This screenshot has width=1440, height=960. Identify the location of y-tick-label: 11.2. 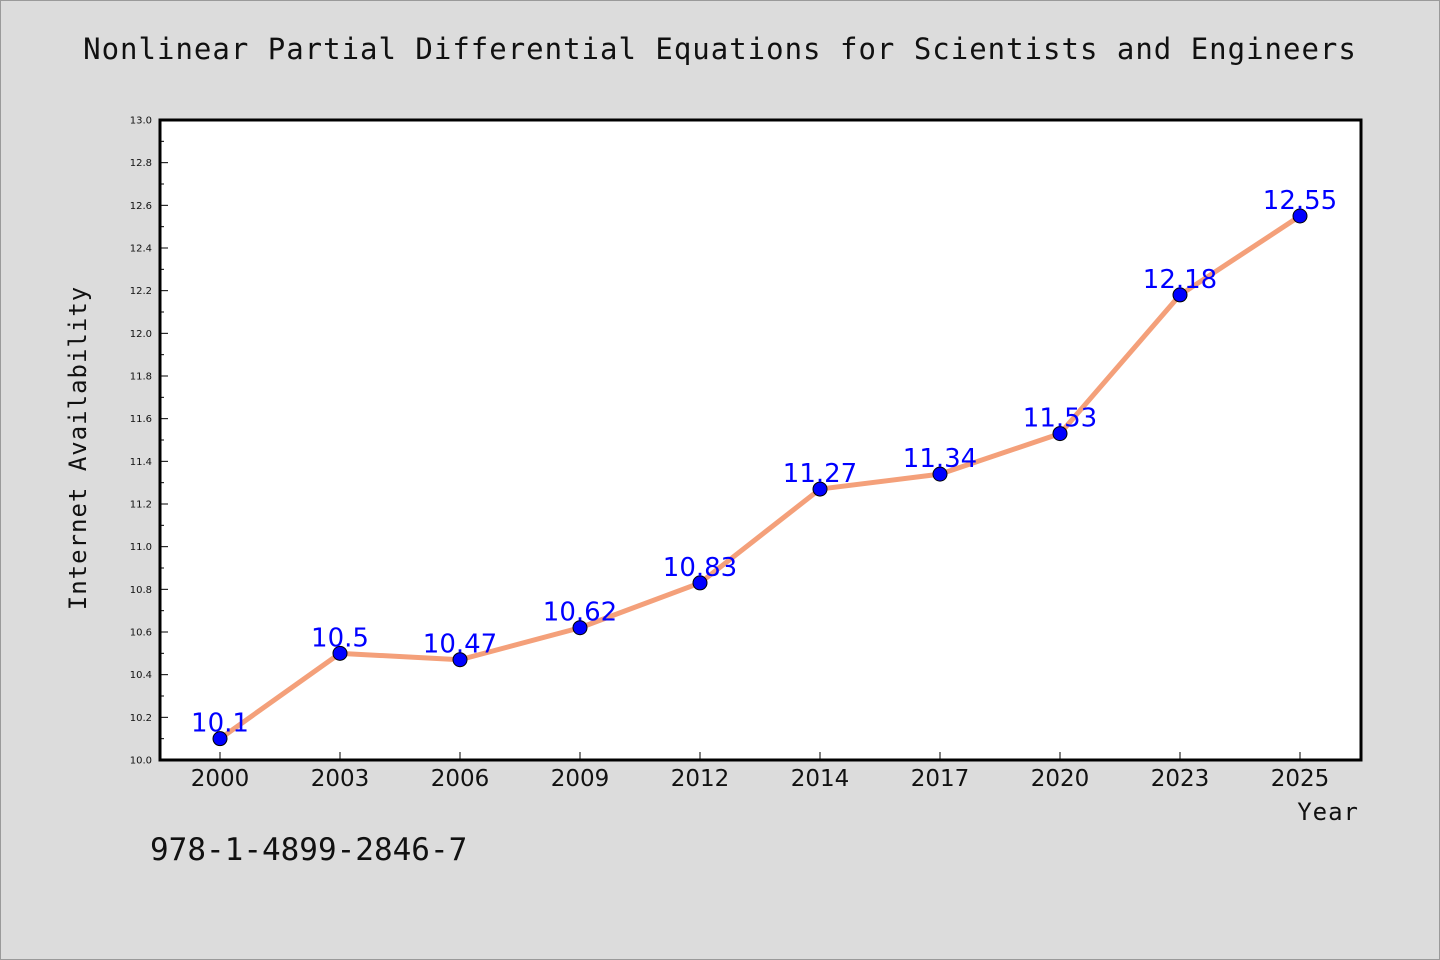
(141, 505).